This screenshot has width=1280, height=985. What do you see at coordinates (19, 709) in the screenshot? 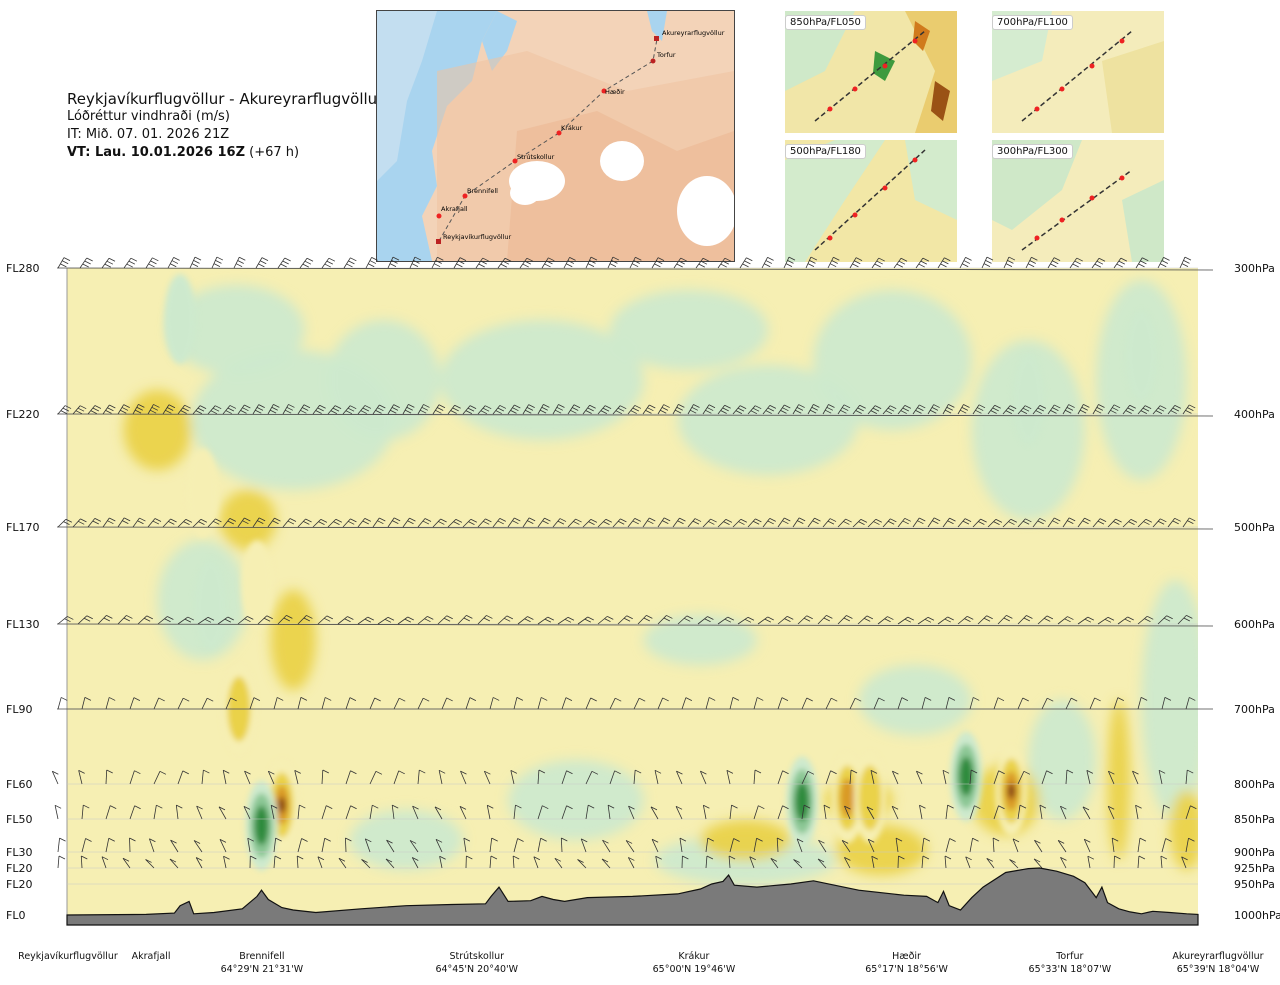
I see `fl-label-4: FL90` at bounding box center [19, 709].